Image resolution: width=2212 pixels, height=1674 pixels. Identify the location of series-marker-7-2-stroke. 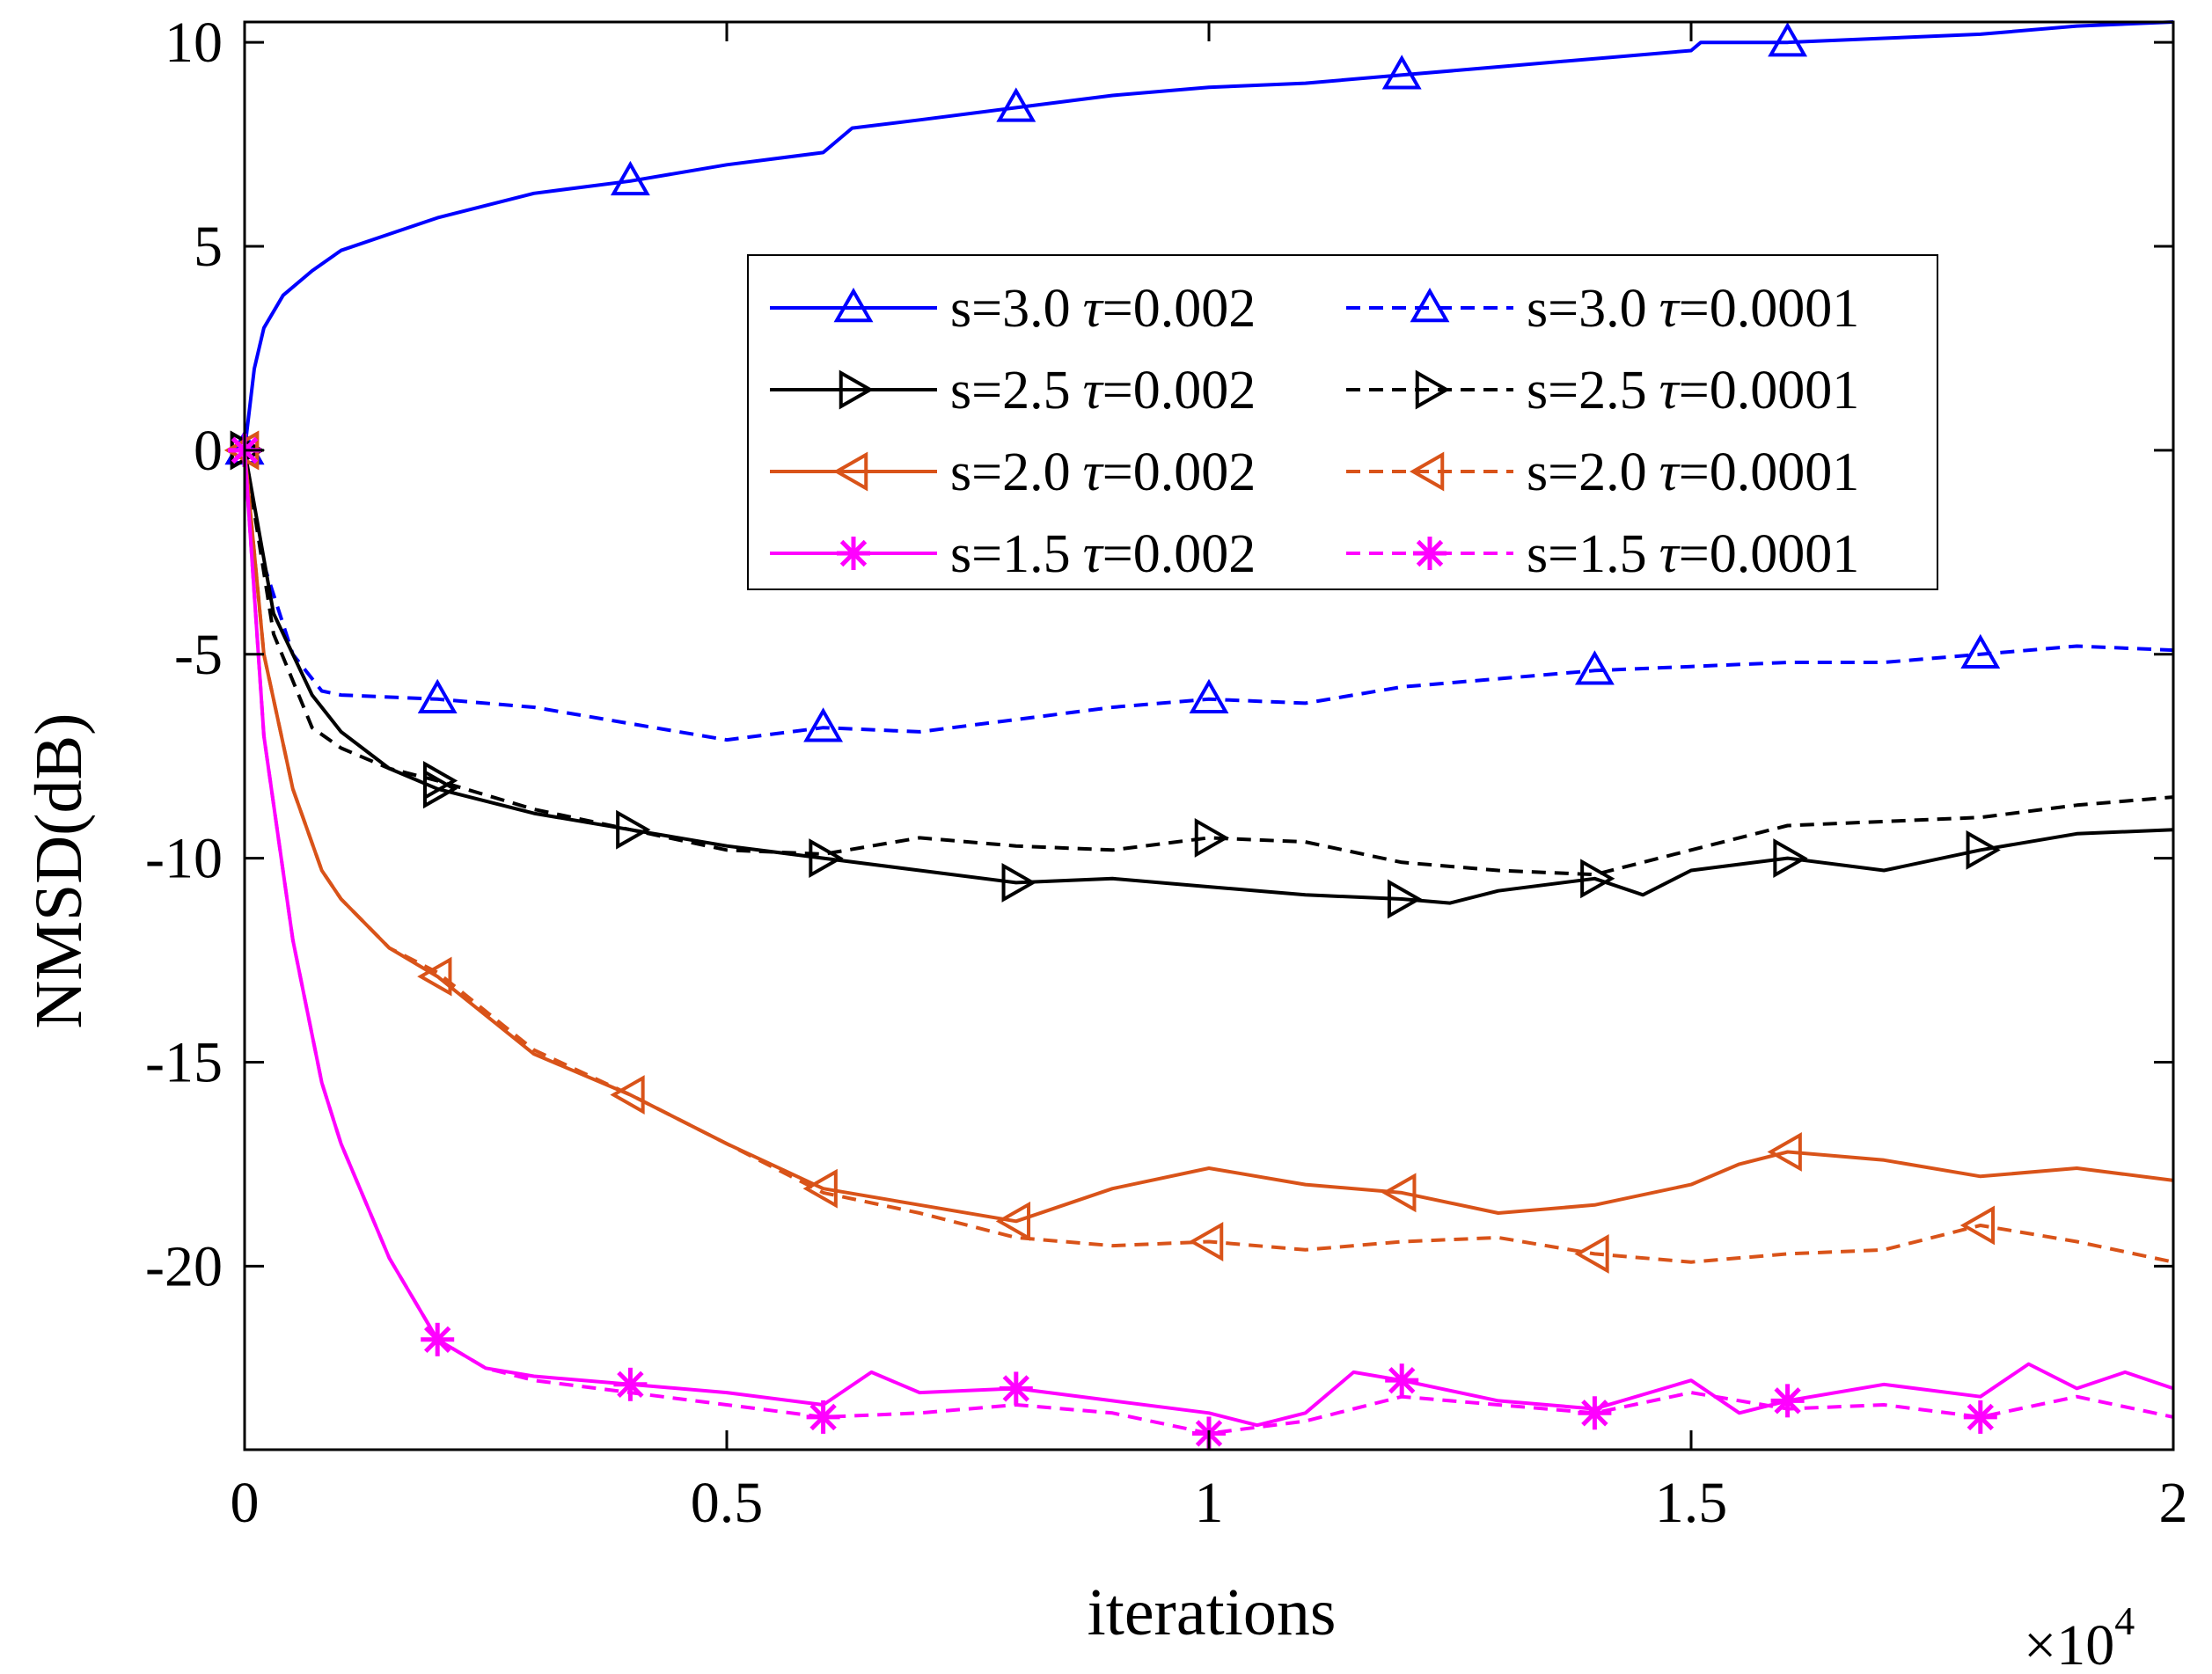
(1594, 1413).